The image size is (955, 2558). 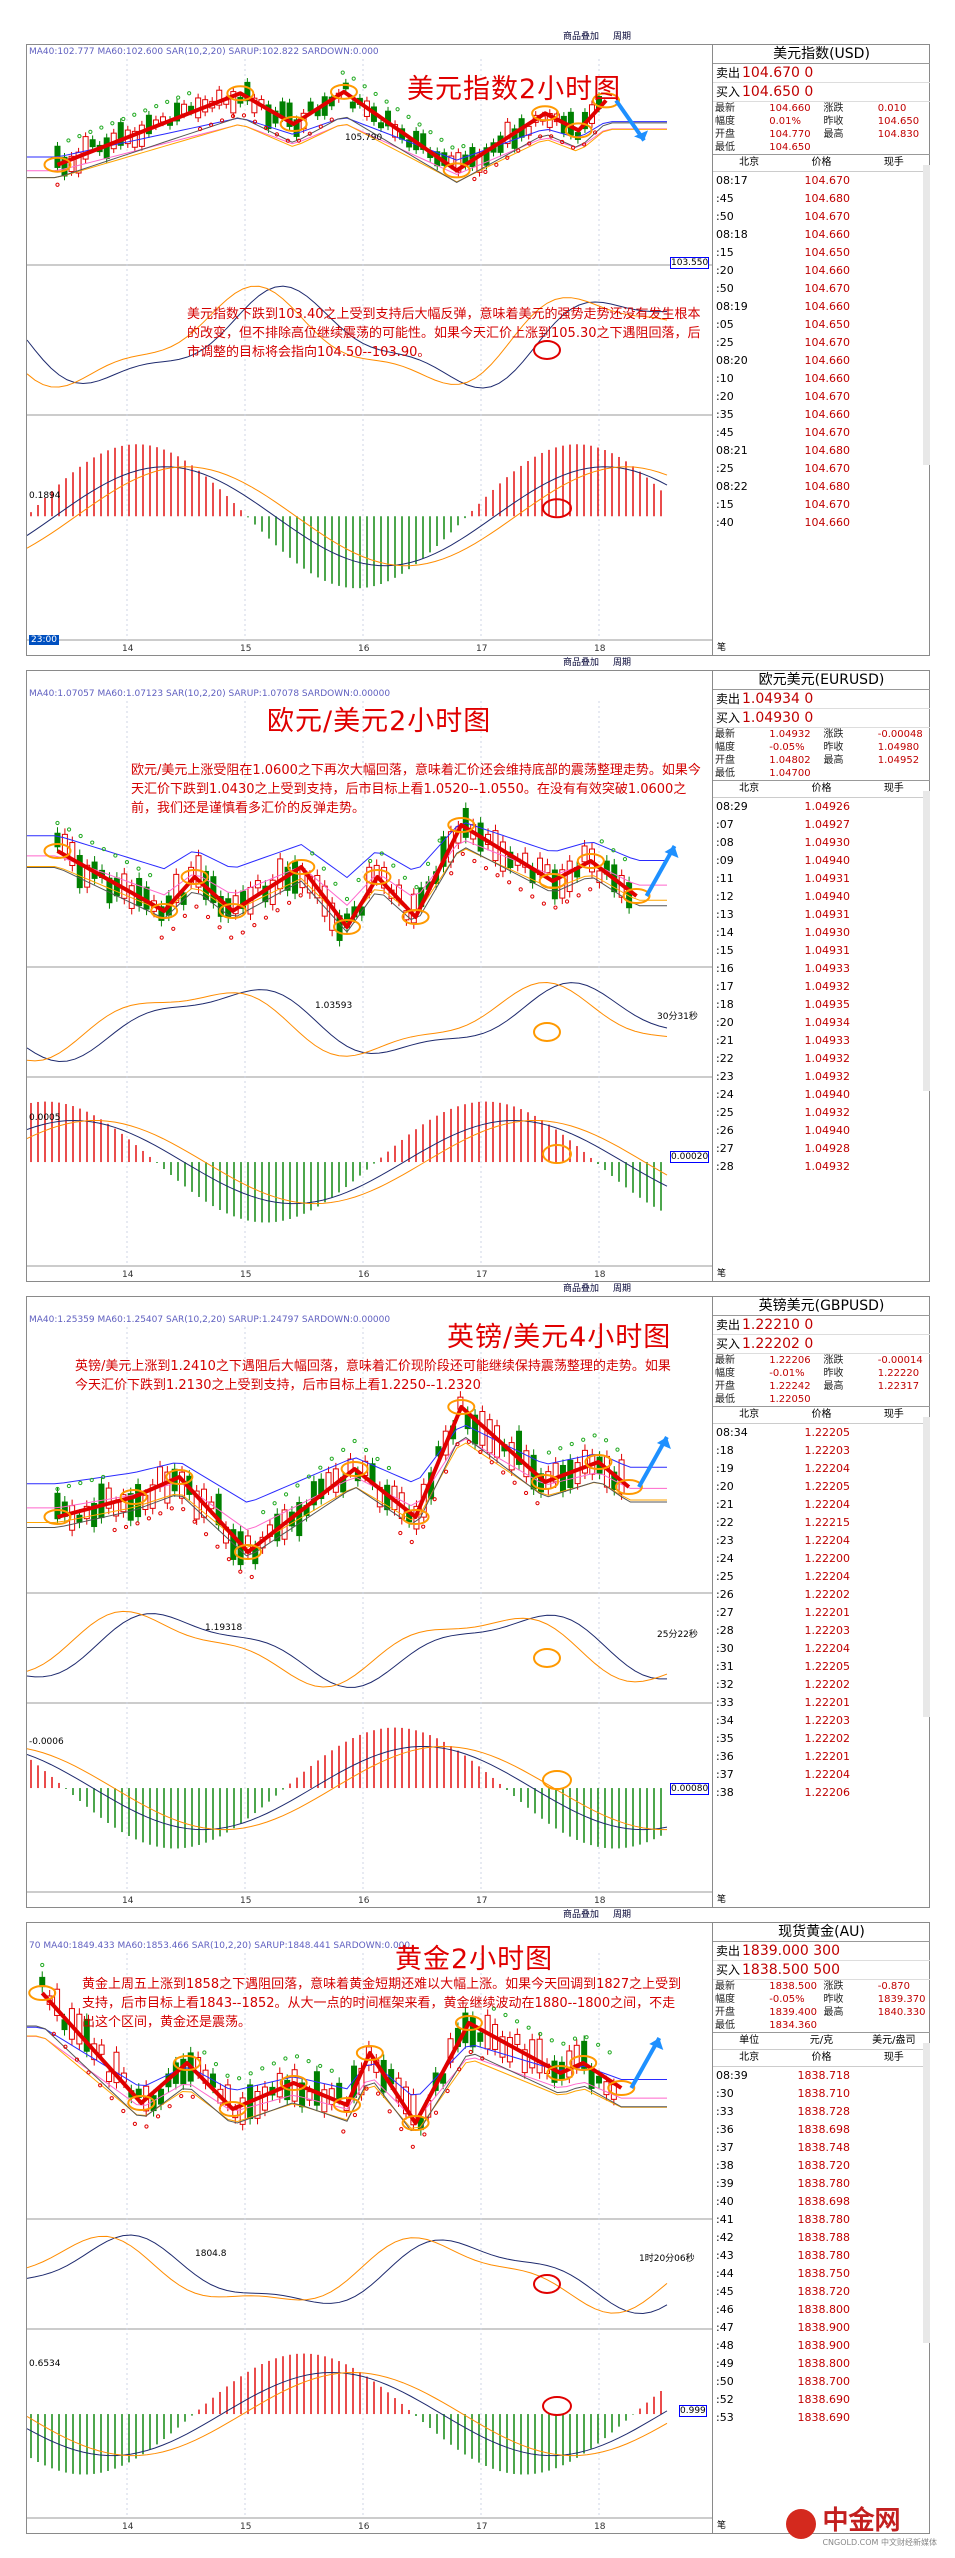 I want to click on stat-cell: 0.010, so click(x=892, y=108).